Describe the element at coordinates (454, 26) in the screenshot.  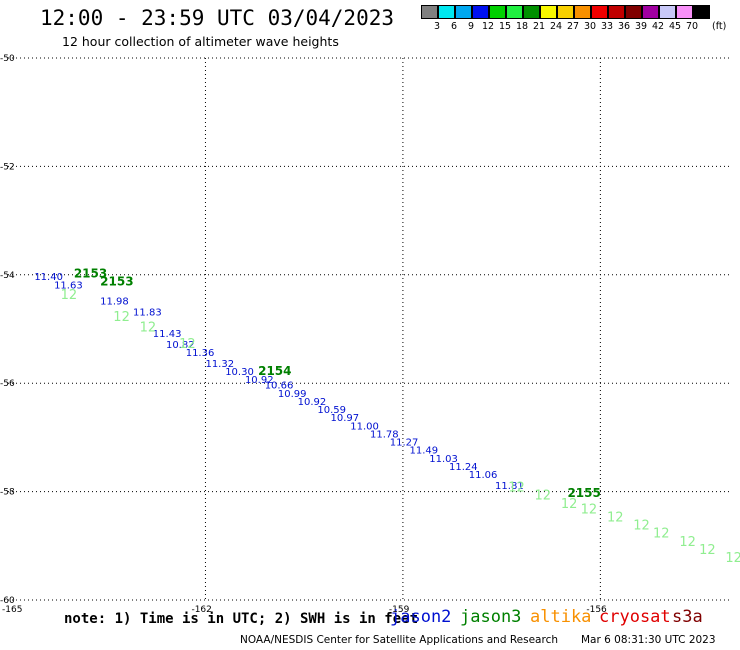
I see `legend-label: 6` at that location.